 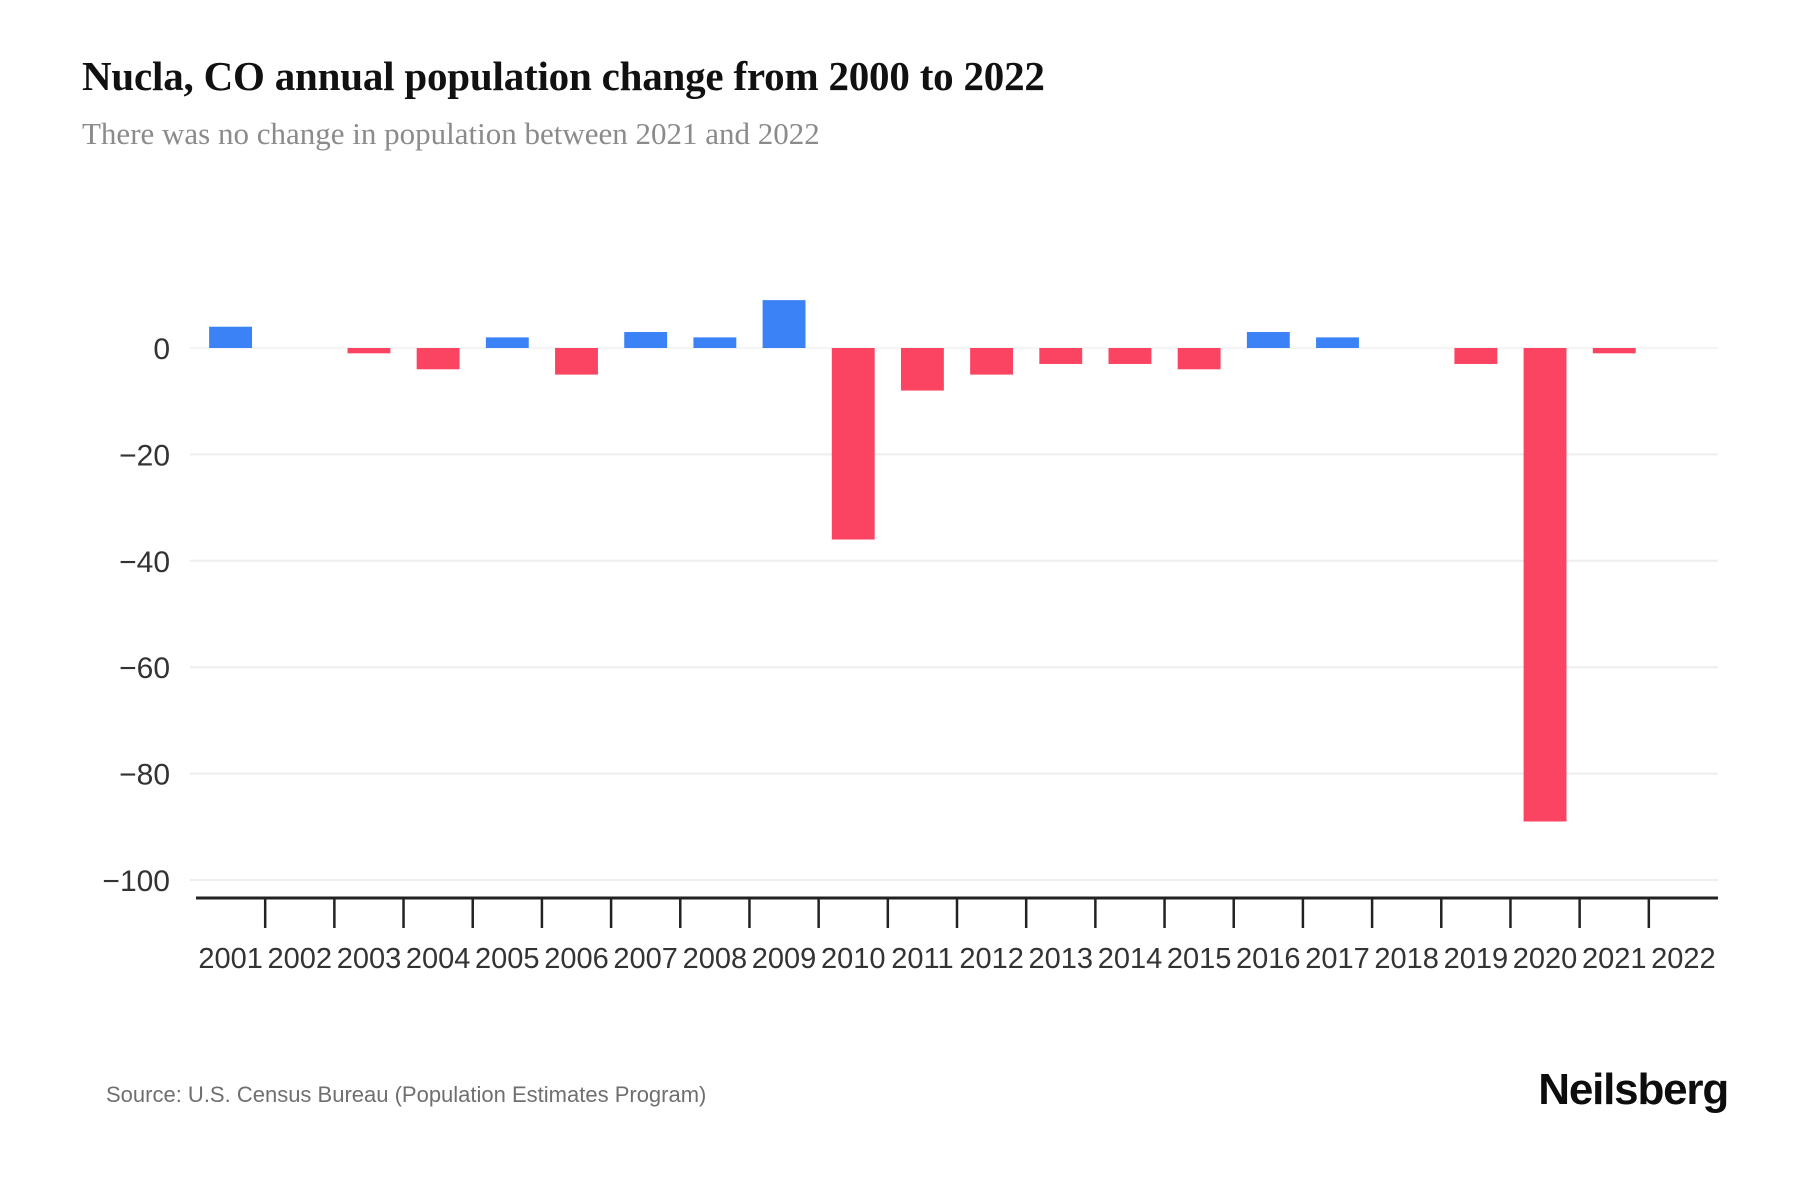 I want to click on bar-2003, so click(x=369, y=351).